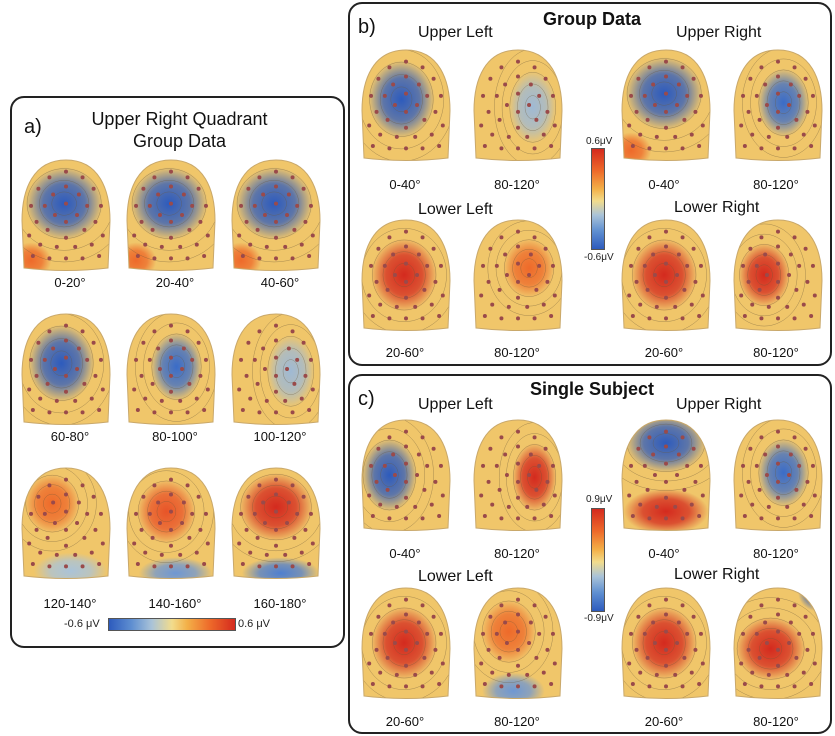  Describe the element at coordinates (70, 282) in the screenshot. I see `map-caption: 0-20°` at that location.